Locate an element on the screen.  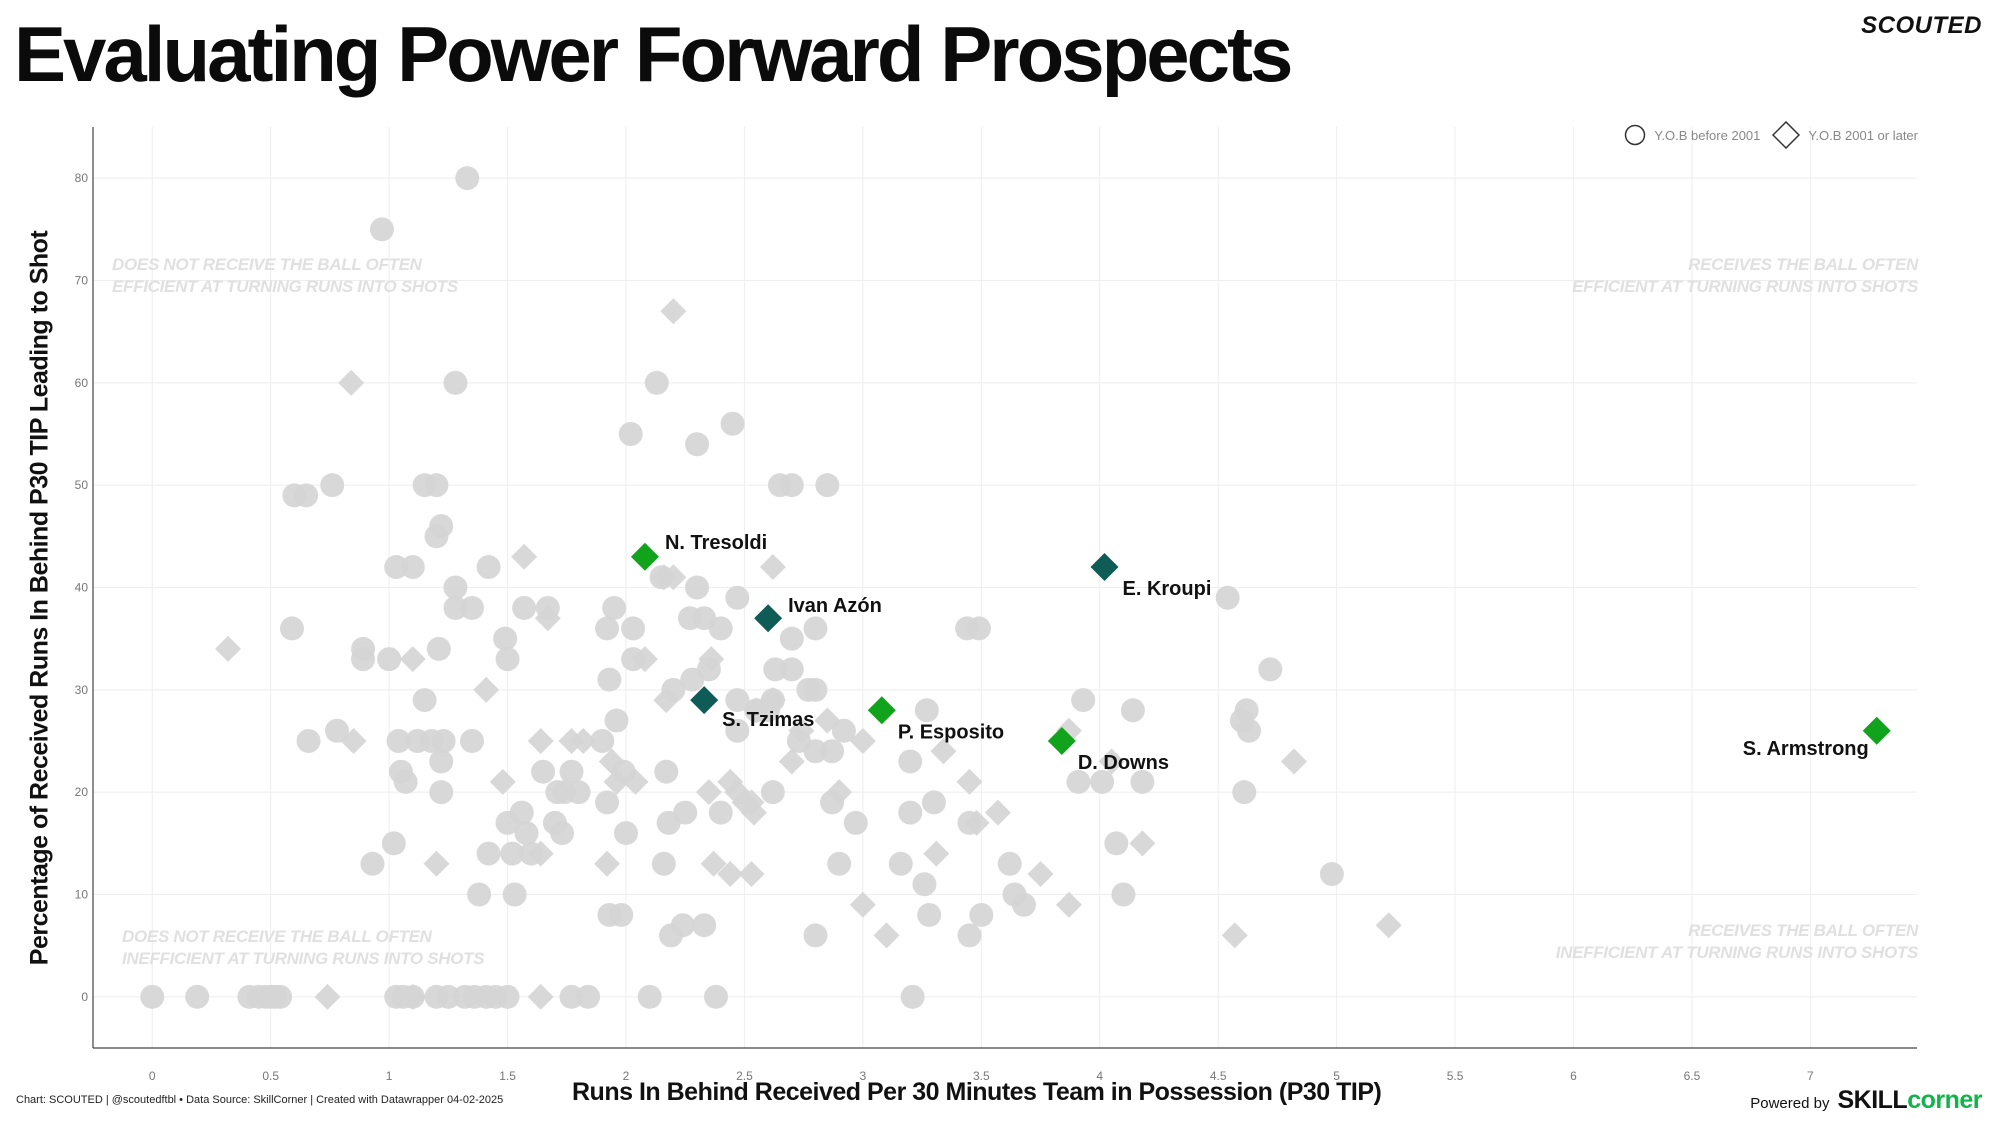
x-tick-label: 0.5 is located at coordinates (270, 1076).